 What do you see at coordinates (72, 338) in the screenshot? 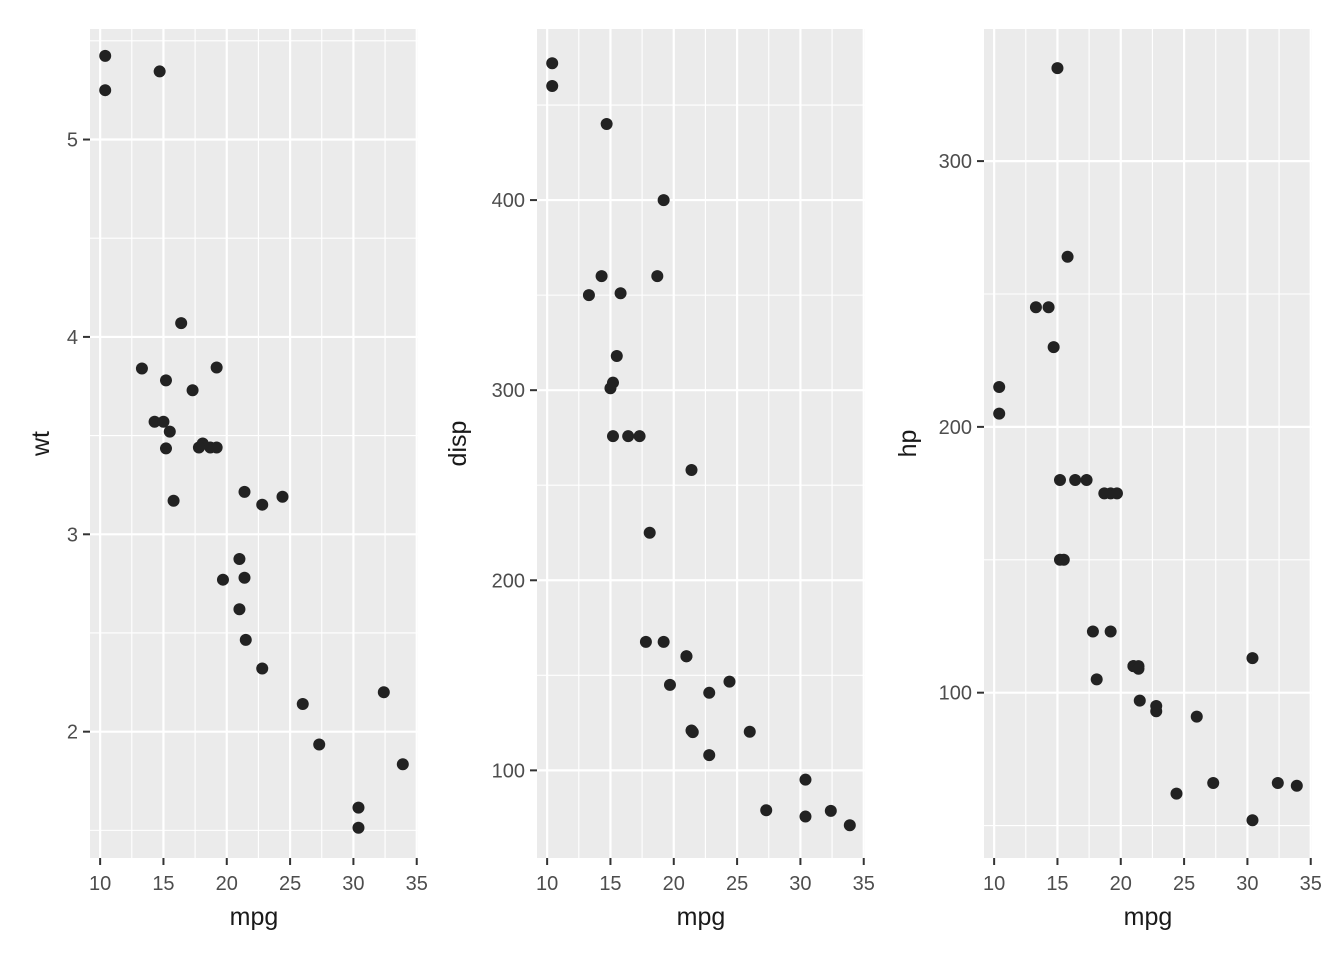
I see `y-tick-label: 4` at bounding box center [72, 338].